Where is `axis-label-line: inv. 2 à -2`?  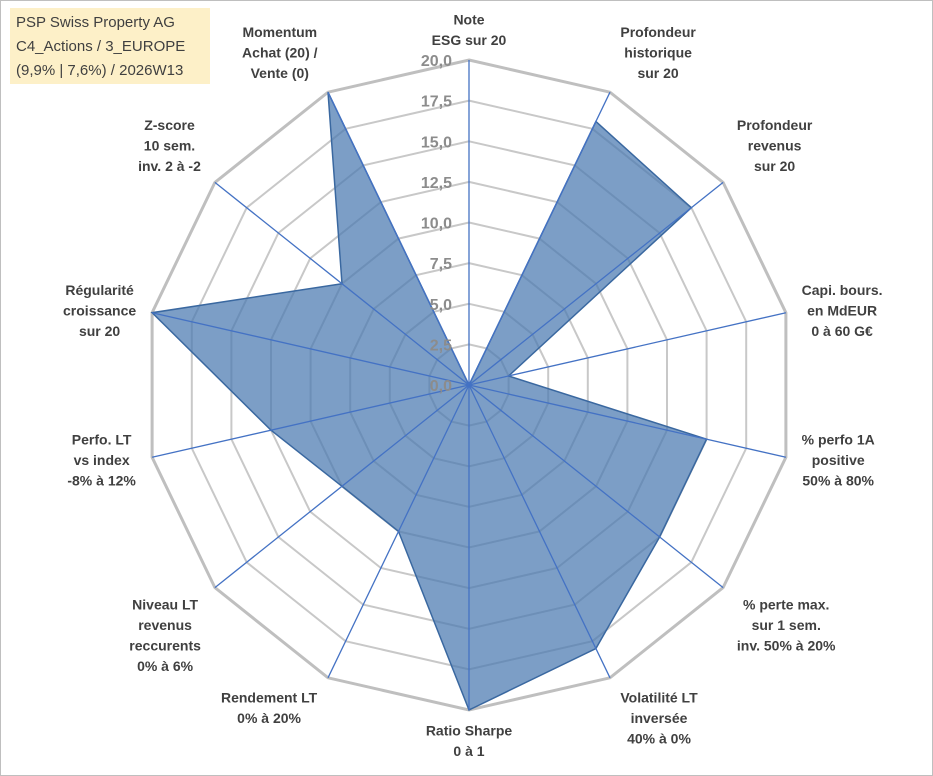
axis-label-line: inv. 2 à -2 is located at coordinates (169, 166).